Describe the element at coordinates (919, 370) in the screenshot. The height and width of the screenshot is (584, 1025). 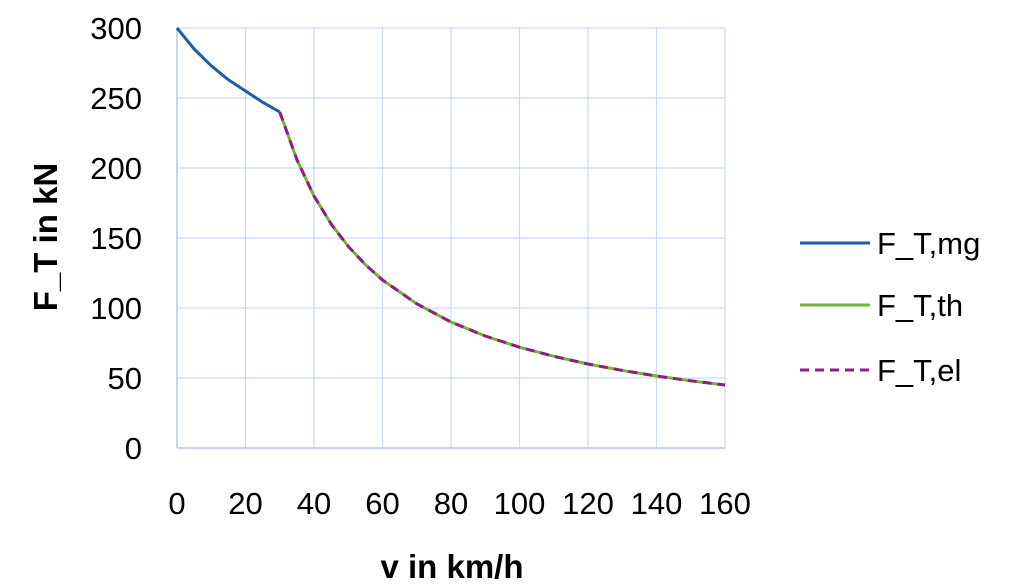
I see `legend-label: F_T,el` at that location.